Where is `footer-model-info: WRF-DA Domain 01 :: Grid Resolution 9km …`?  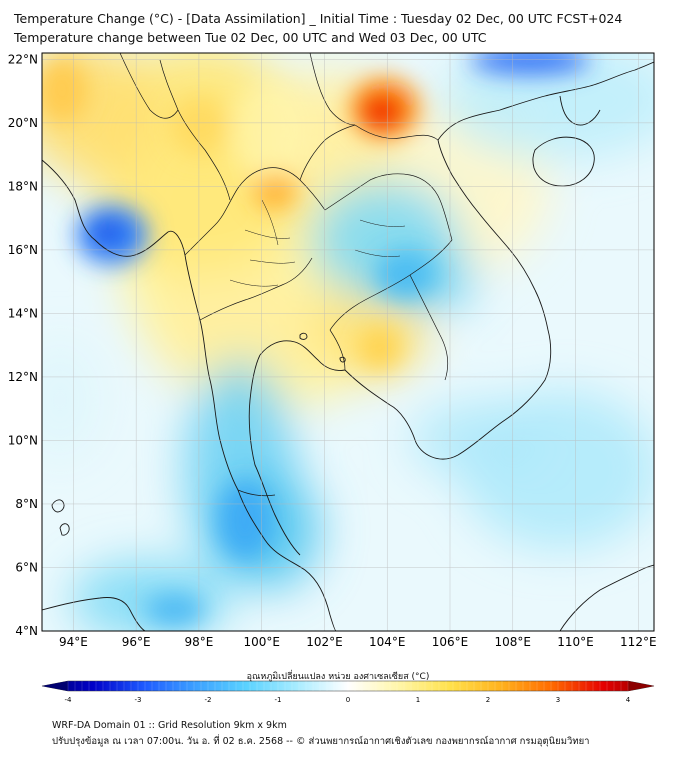 footer-model-info: WRF-DA Domain 01 :: Grid Resolution 9km … is located at coordinates (169, 725).